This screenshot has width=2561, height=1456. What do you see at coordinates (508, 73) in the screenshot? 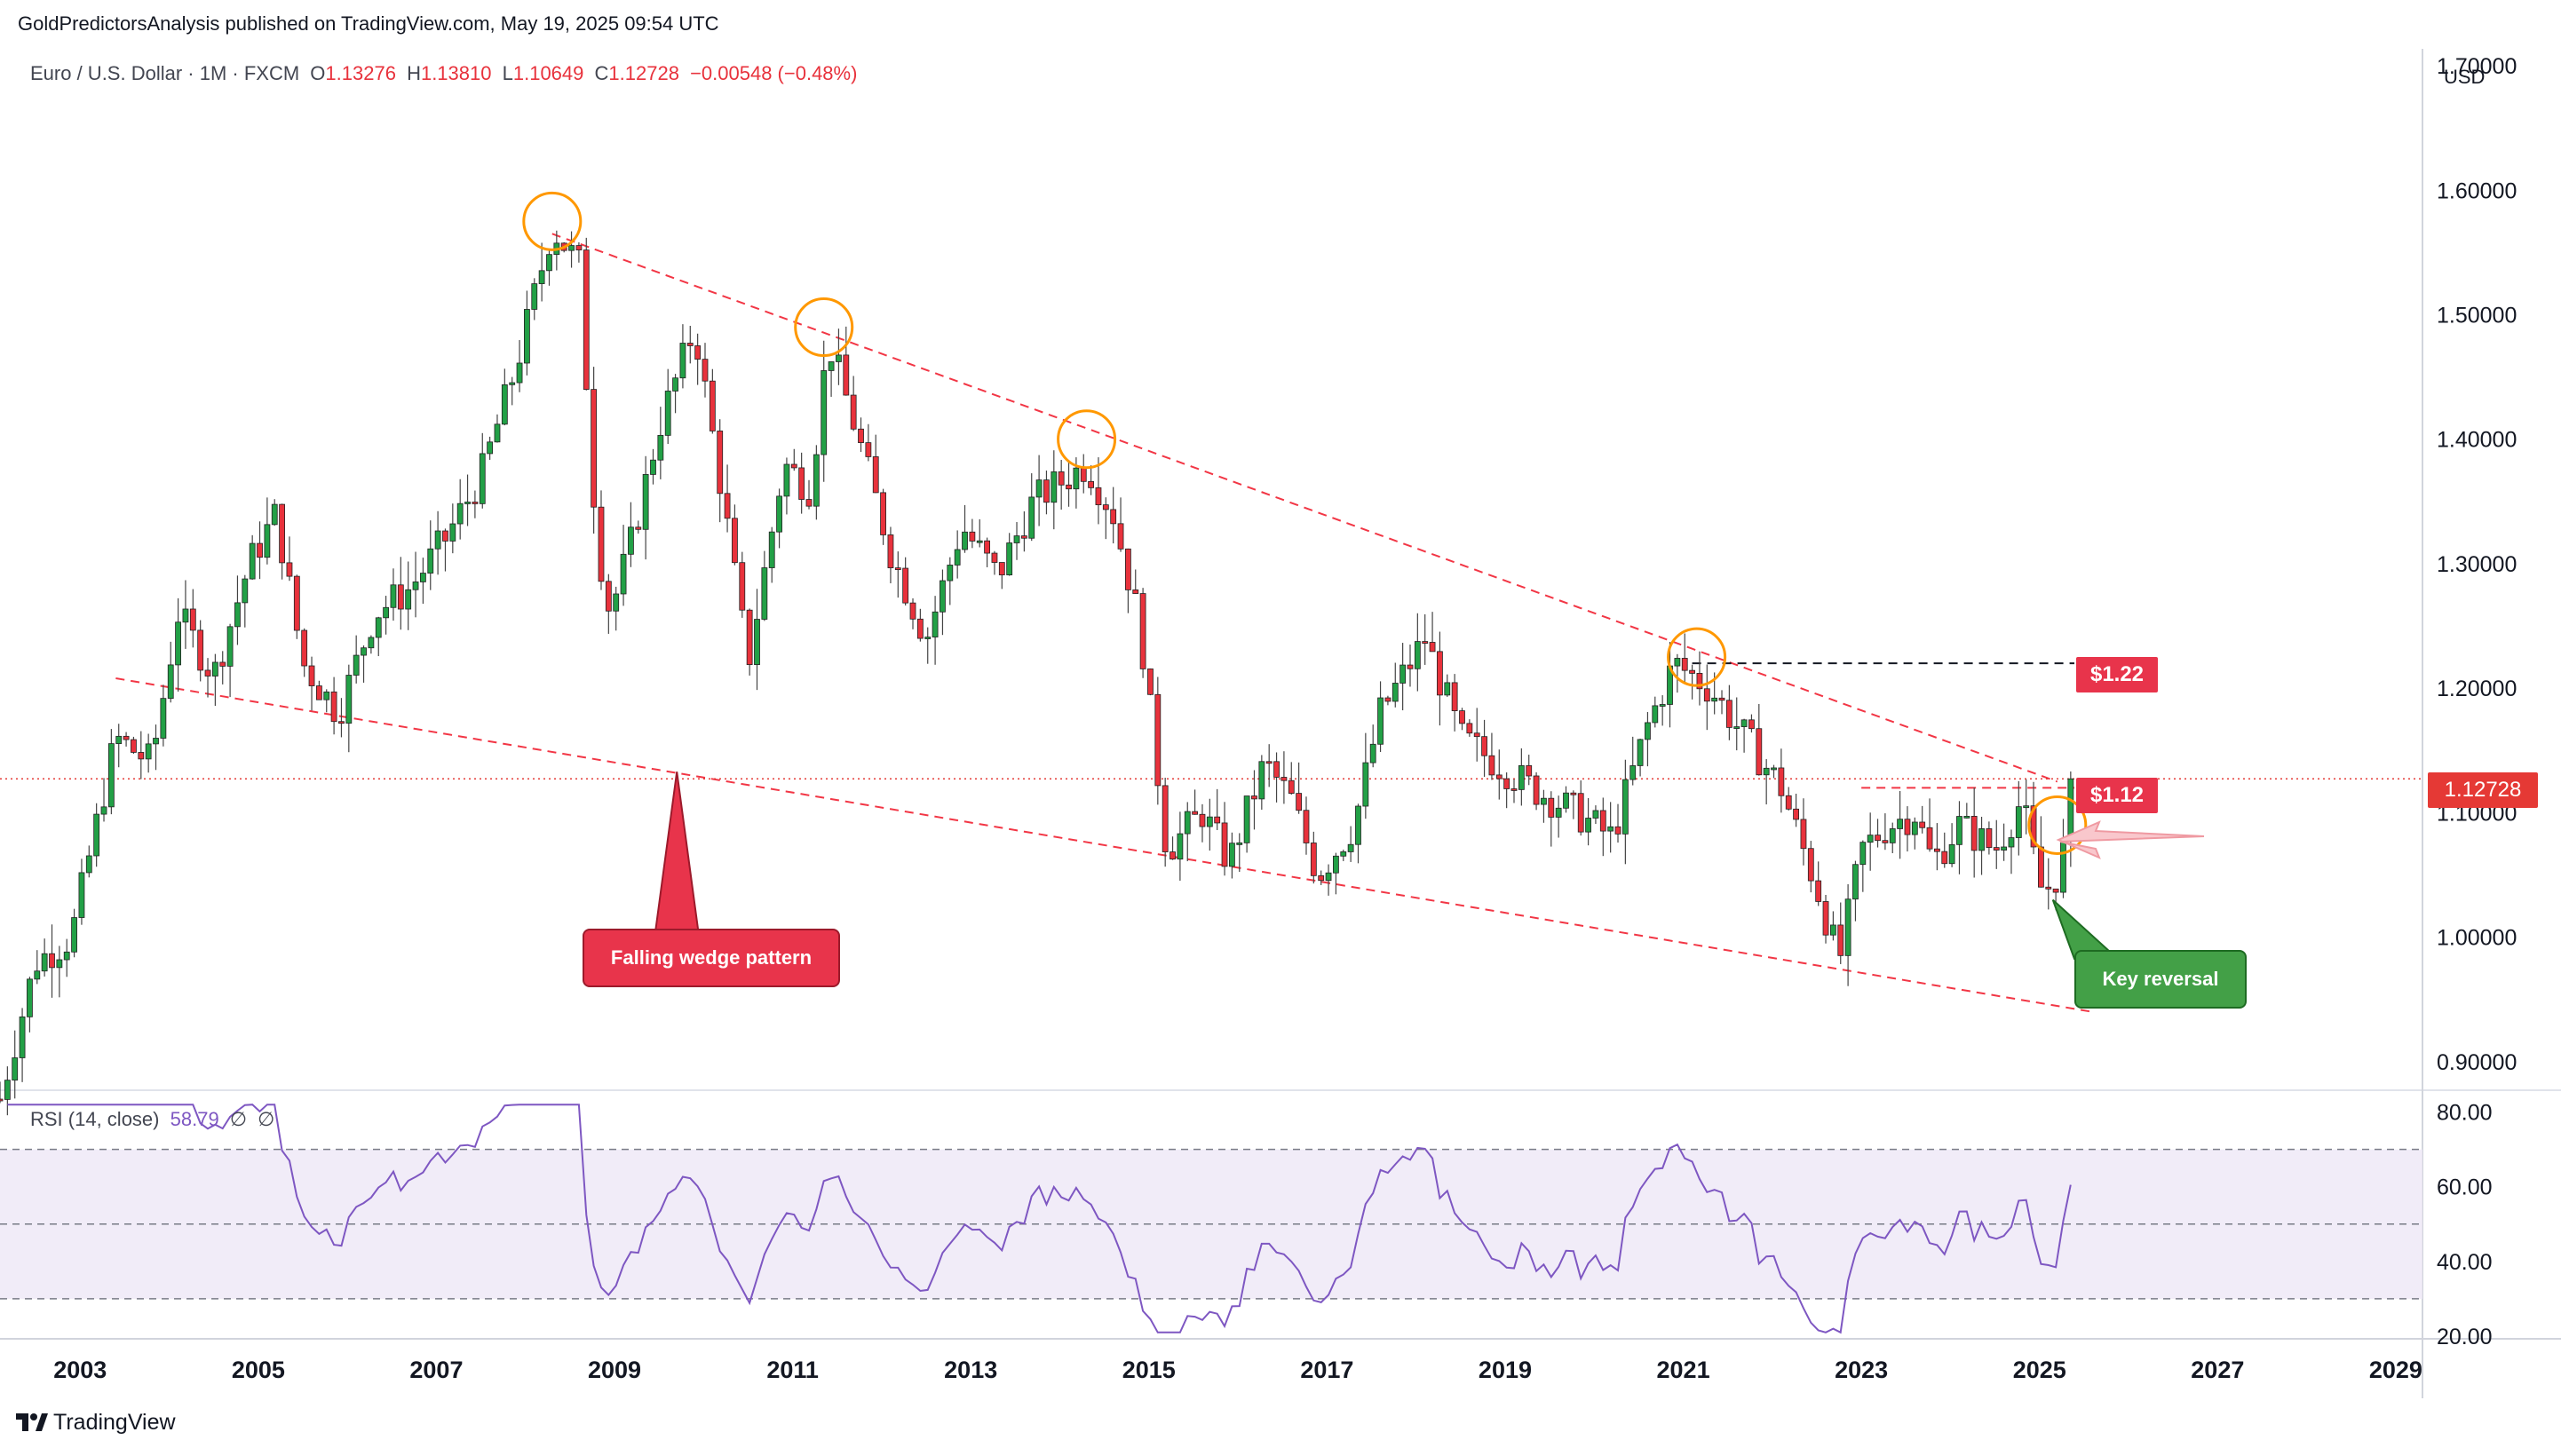
I see `low-label: L` at bounding box center [508, 73].